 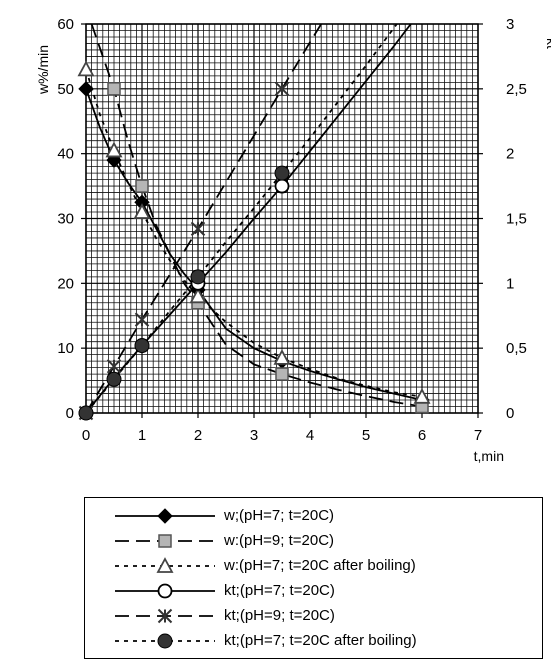 I want to click on legend-entry-w-boiling: w:(pH=7; t=20C after boiling), so click(x=323, y=566).